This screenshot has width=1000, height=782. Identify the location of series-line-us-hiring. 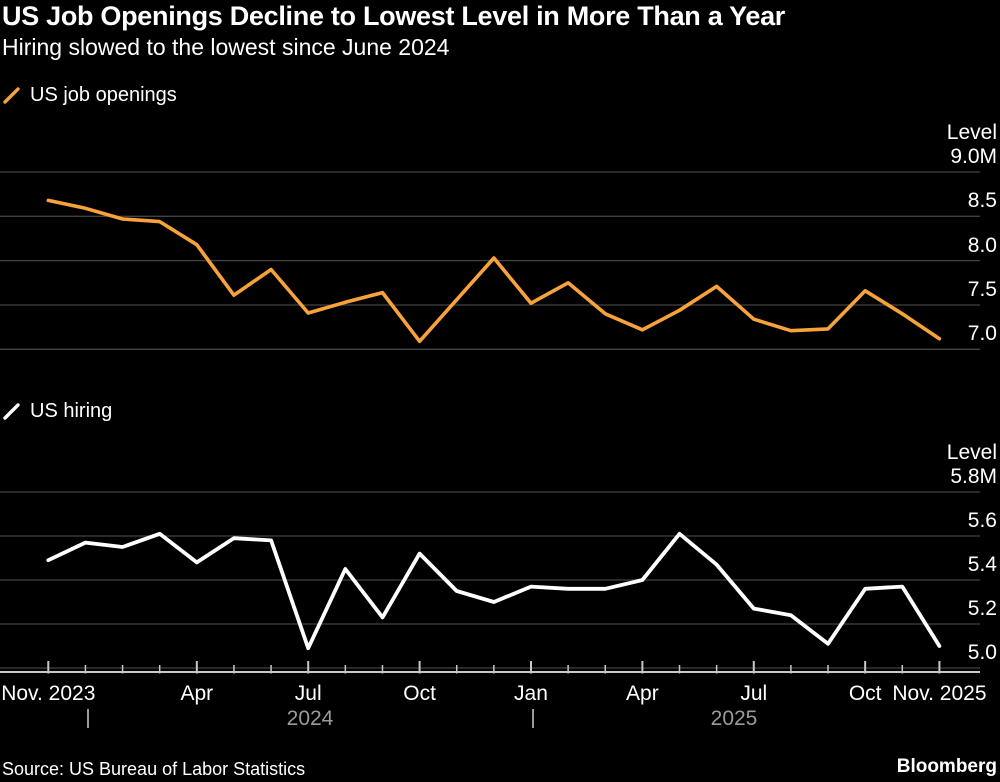
(494, 591).